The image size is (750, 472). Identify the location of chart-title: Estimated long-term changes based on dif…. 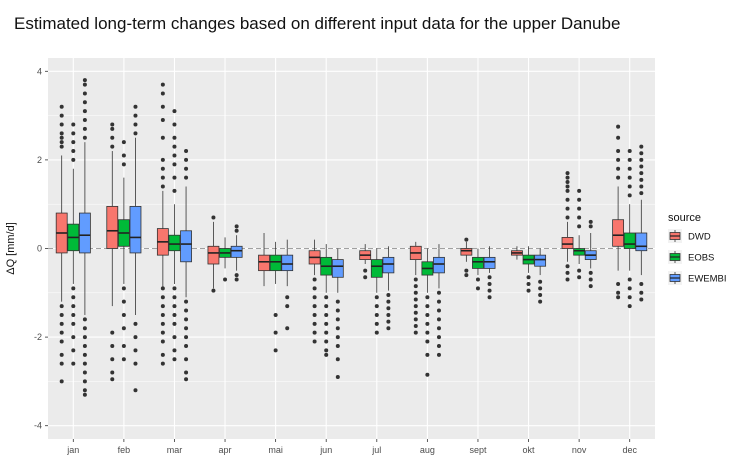
(317, 23).